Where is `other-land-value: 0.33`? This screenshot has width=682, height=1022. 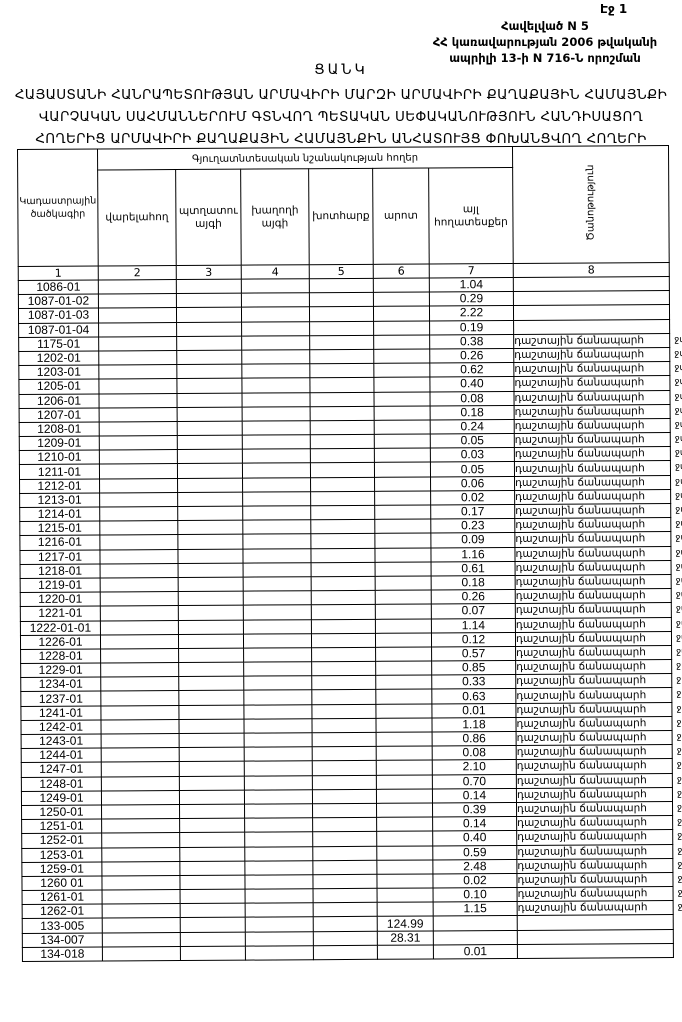
other-land-value: 0.33 is located at coordinates (473, 682).